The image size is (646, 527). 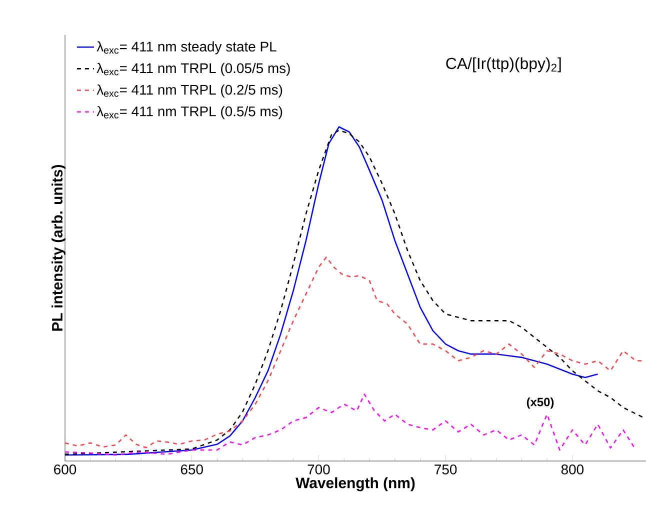 What do you see at coordinates (572, 469) in the screenshot?
I see `x-tick-label: 800` at bounding box center [572, 469].